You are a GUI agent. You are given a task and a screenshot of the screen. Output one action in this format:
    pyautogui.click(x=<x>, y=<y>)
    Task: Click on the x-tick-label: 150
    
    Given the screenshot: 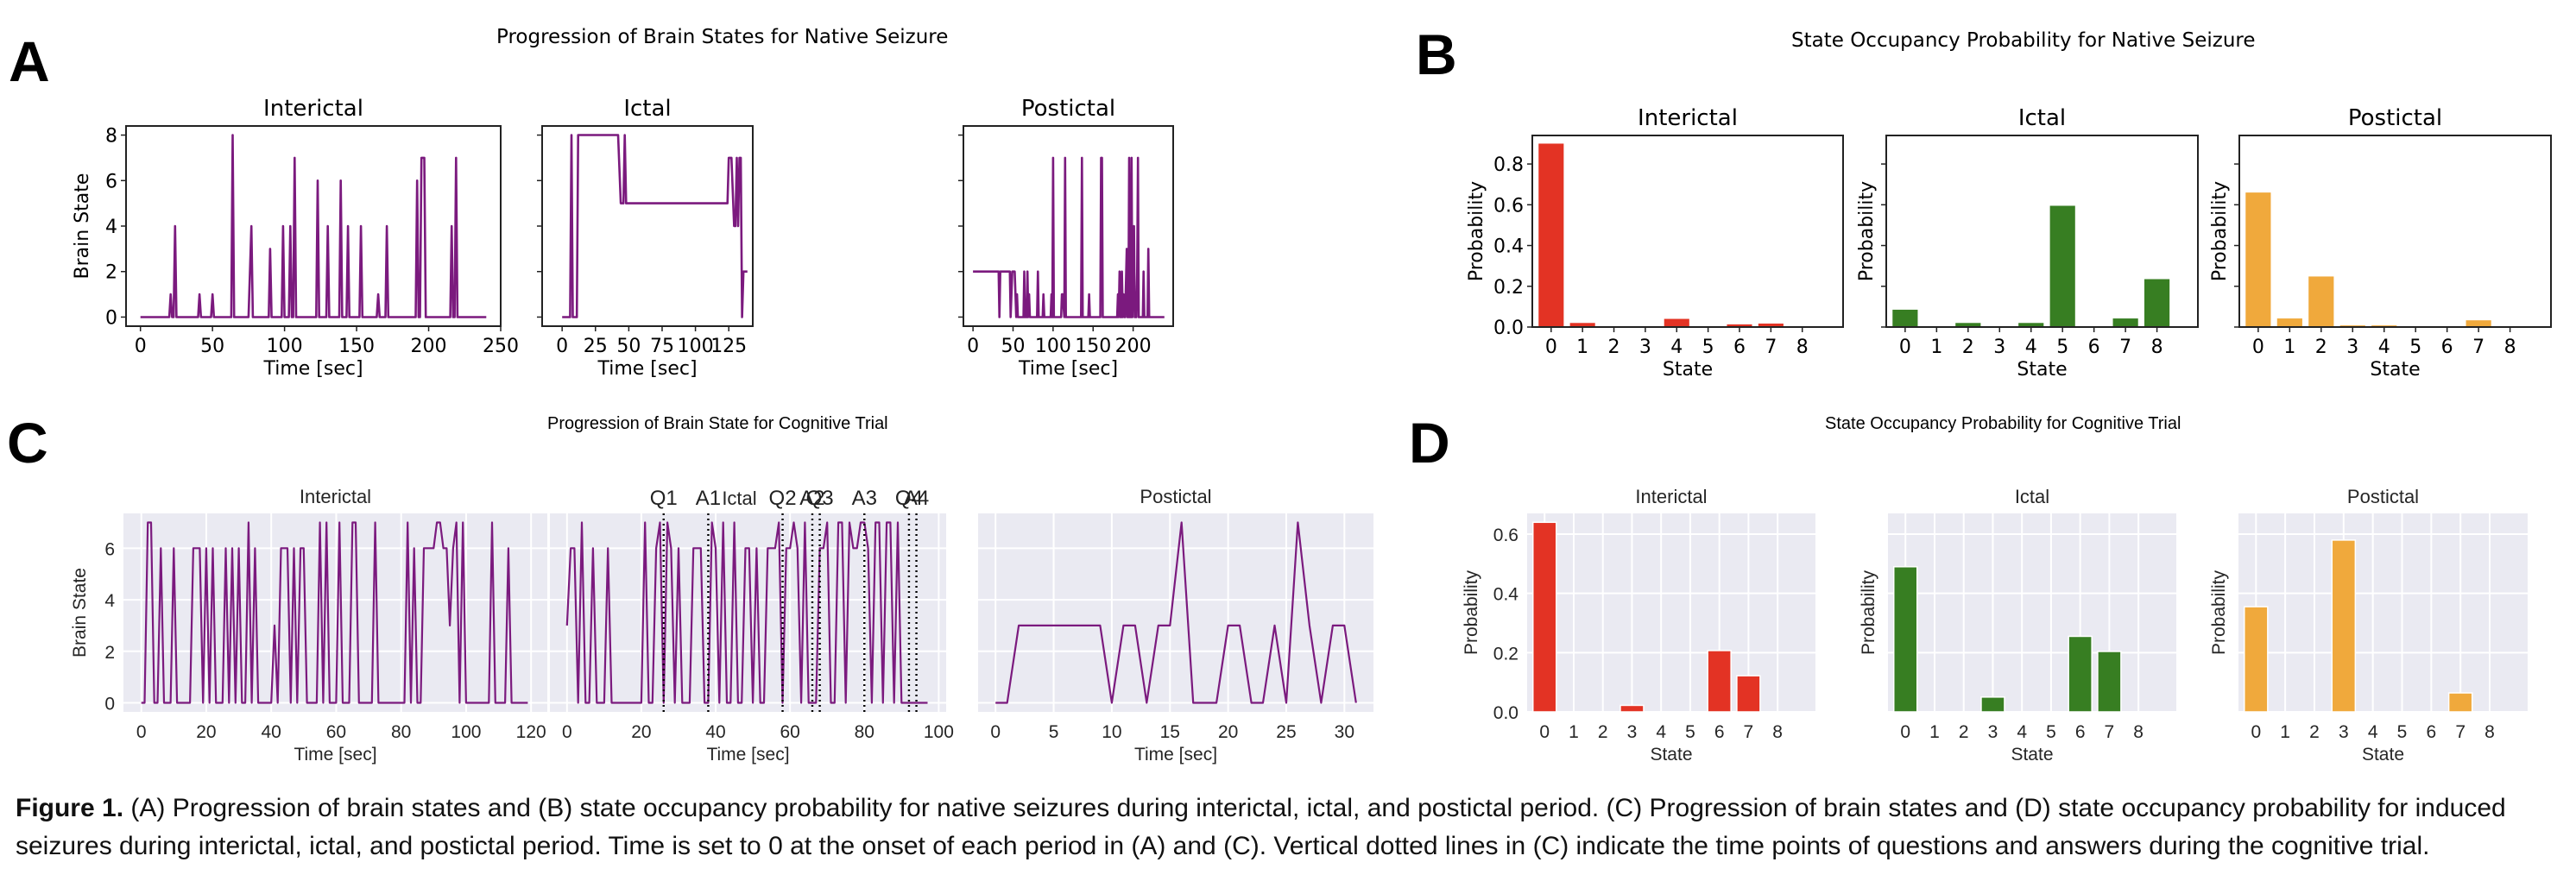 What is the action you would take?
    pyautogui.click(x=1093, y=346)
    